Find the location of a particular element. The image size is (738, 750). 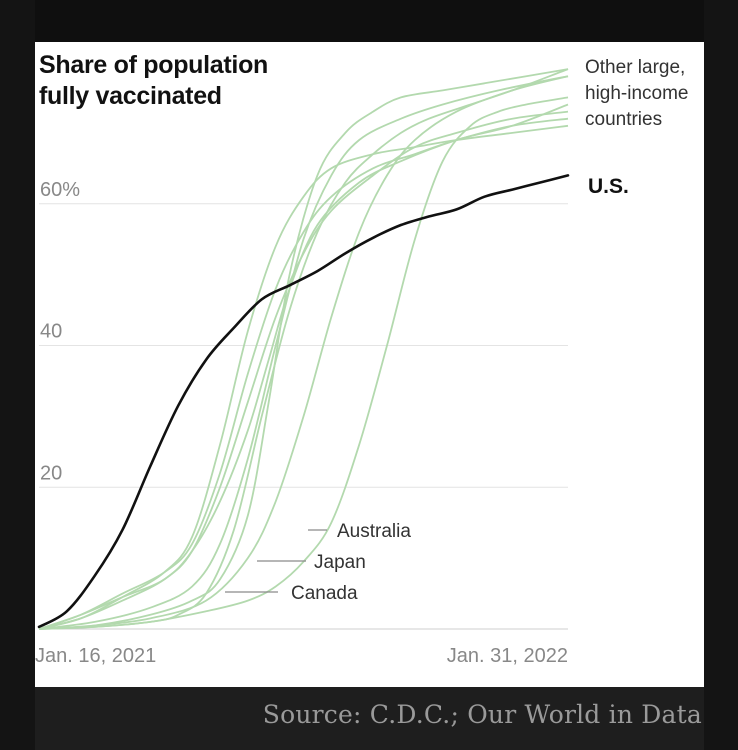

label-australia: Australia is located at coordinates (374, 531).